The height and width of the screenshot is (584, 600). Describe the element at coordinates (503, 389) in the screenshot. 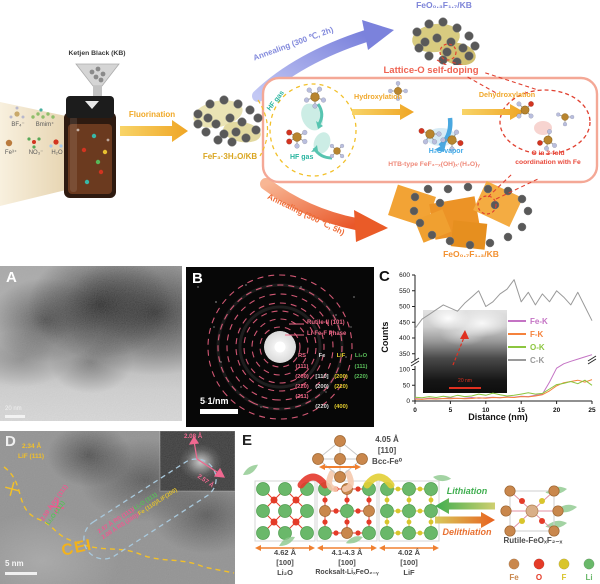

I see `series-O-K` at that location.